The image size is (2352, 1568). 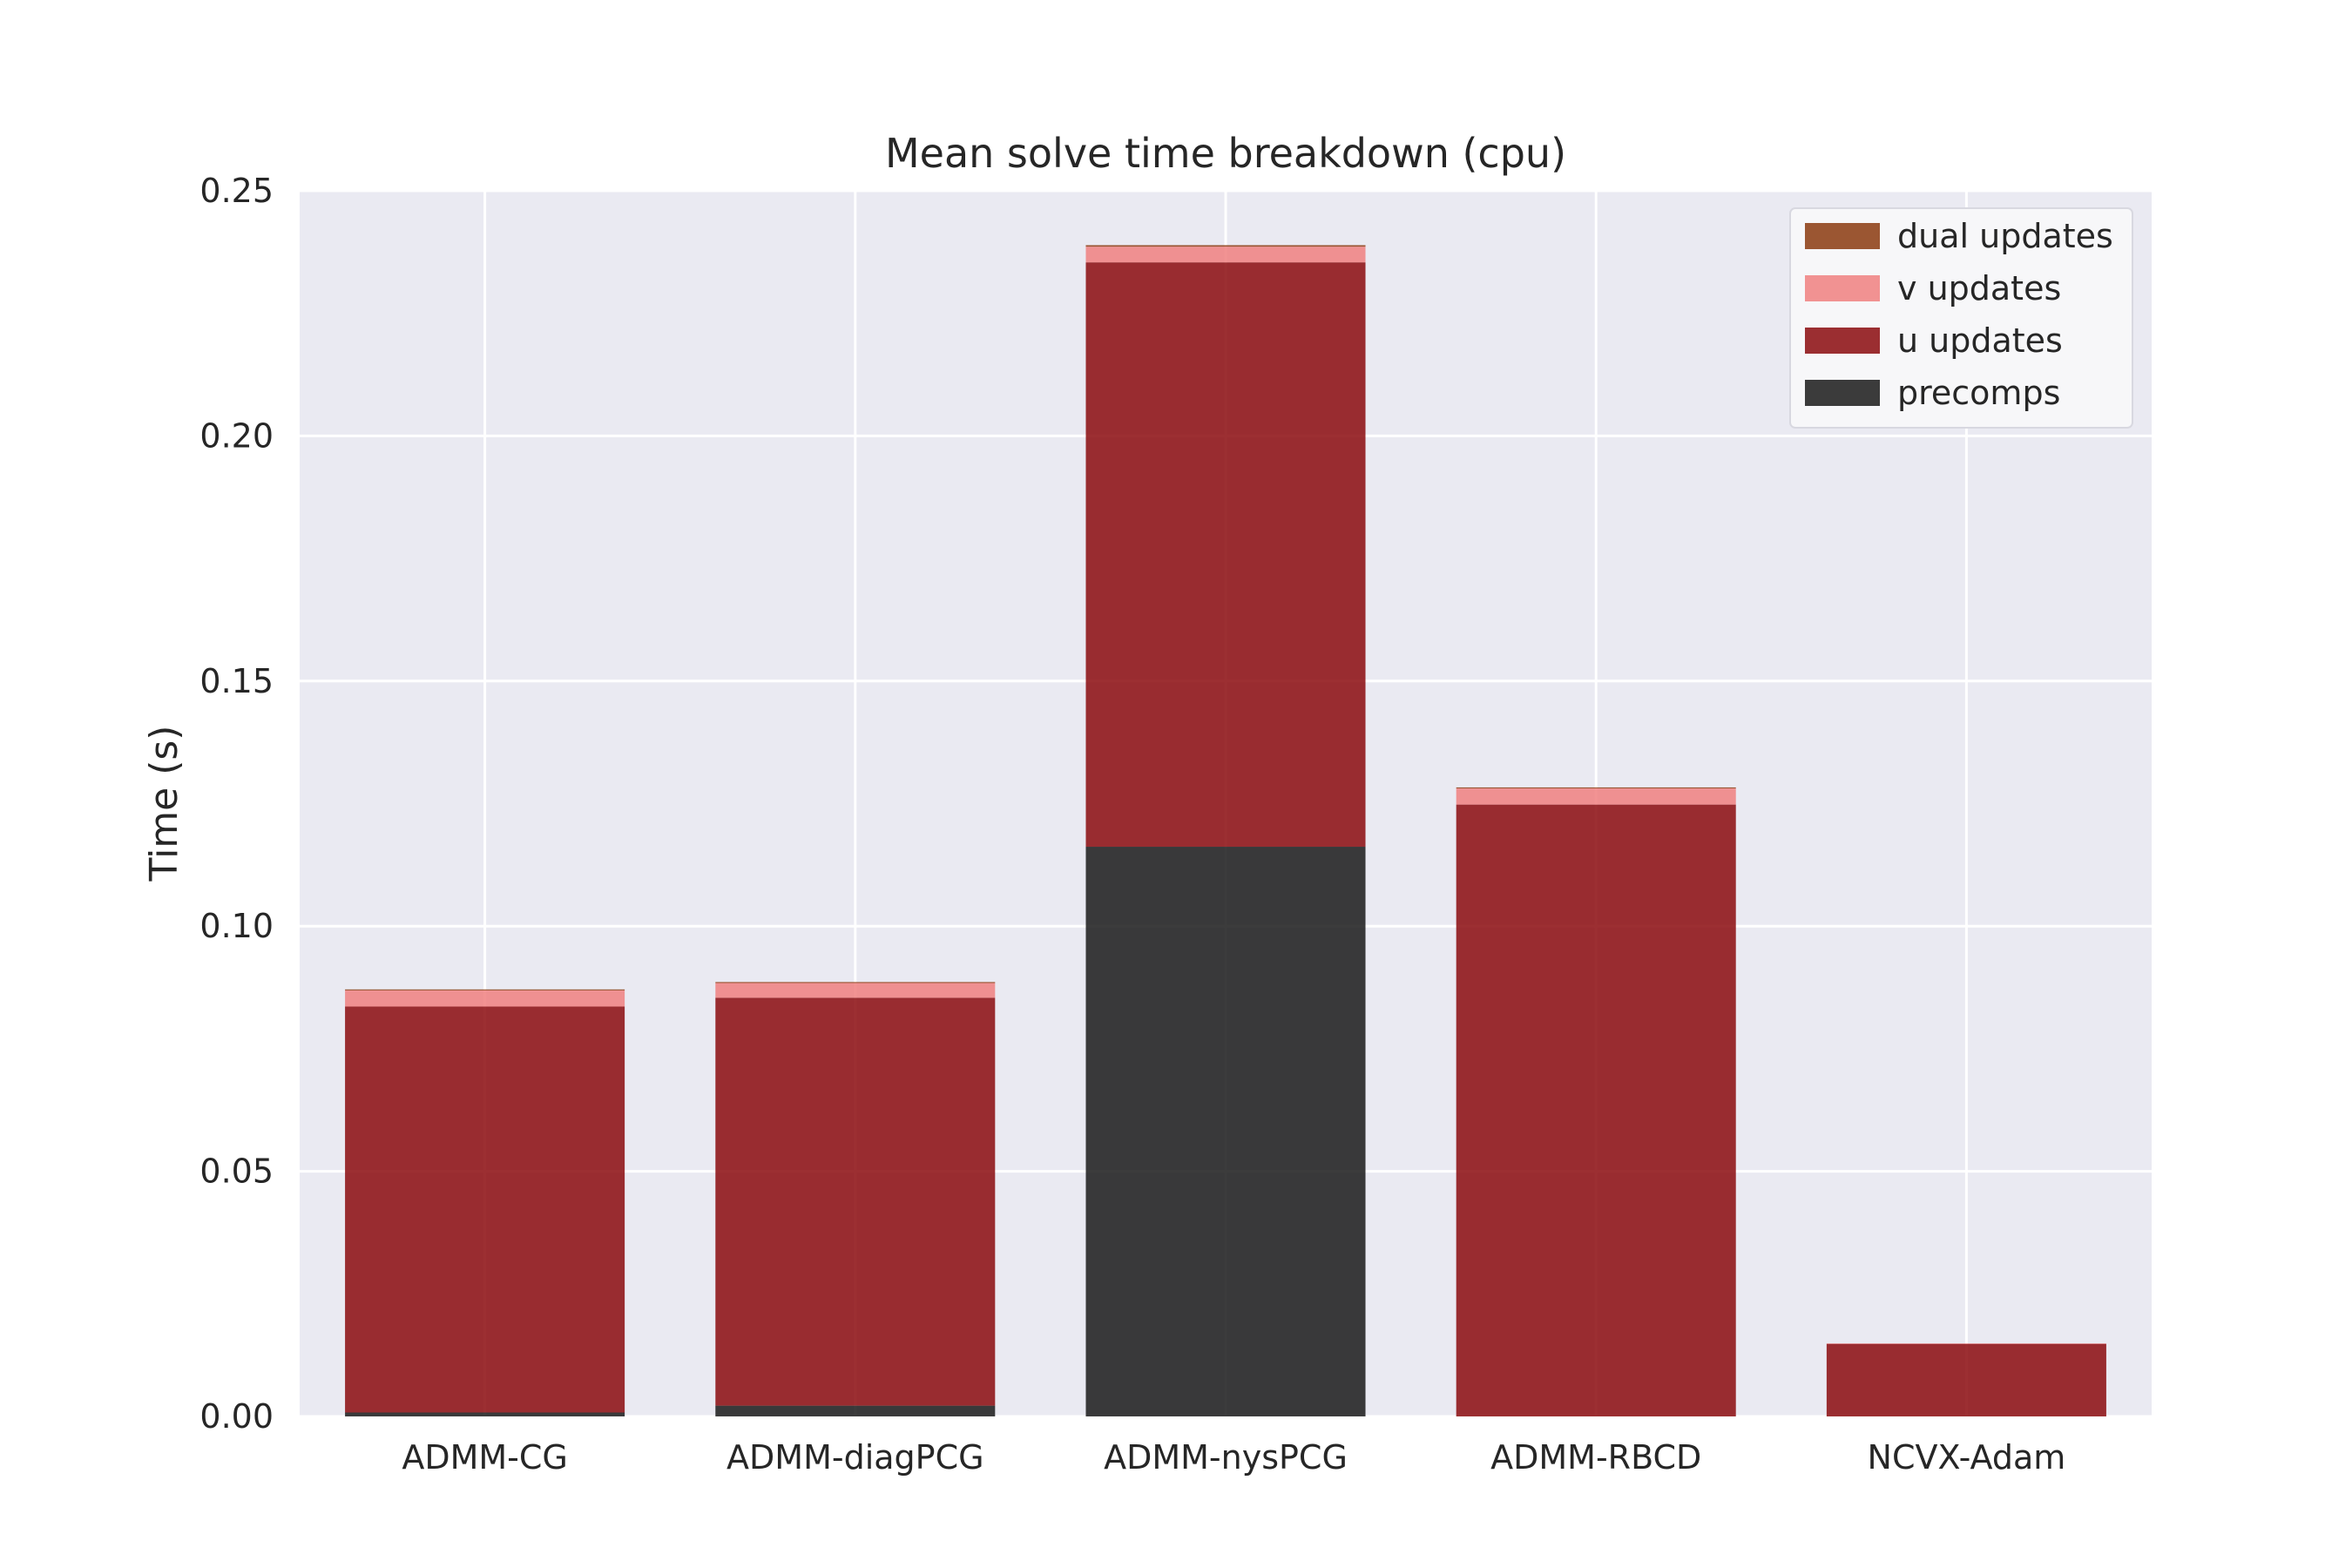 I want to click on bar-u-updates-ADMM-nysPCG, so click(x=1225, y=555).